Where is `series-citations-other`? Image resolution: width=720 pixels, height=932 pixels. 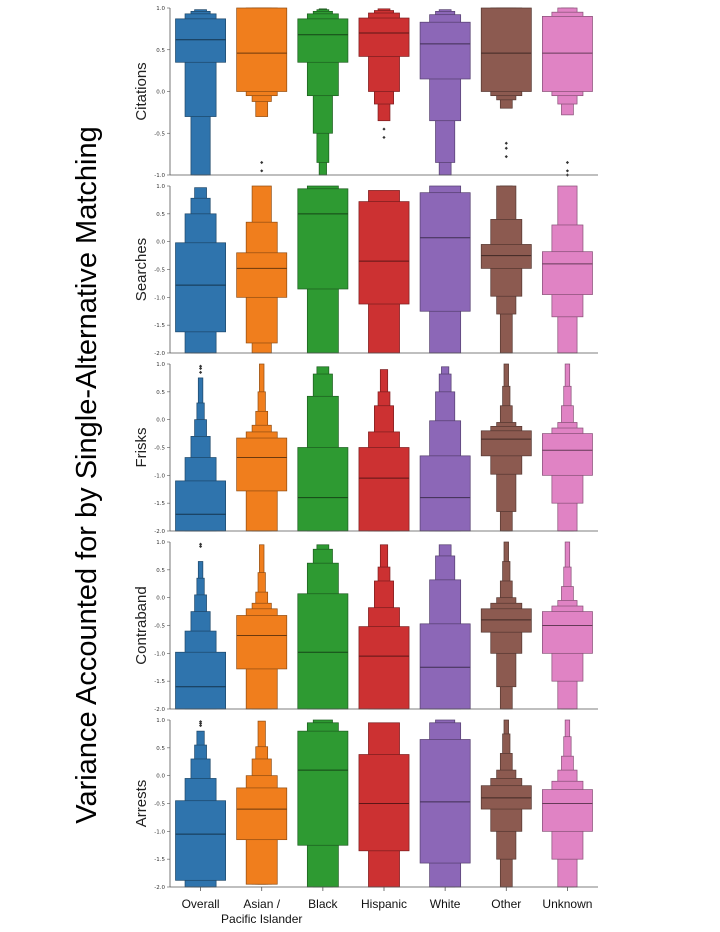
series-citations-other is located at coordinates (506, 83).